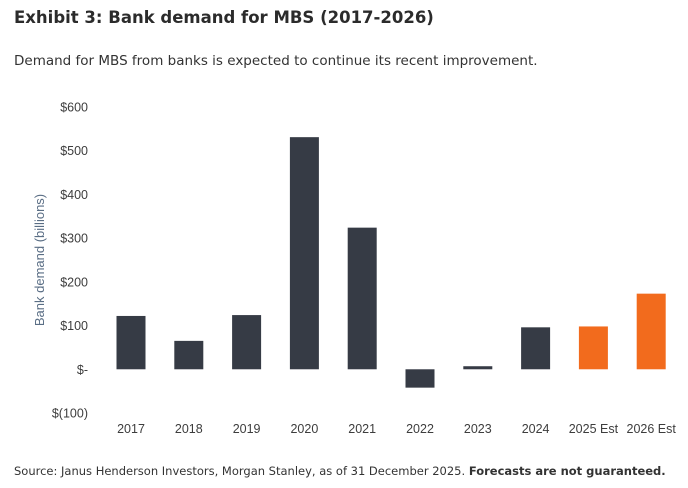 This screenshot has width=688, height=488. What do you see at coordinates (74, 326) in the screenshot?
I see `y-tick-label: $100` at bounding box center [74, 326].